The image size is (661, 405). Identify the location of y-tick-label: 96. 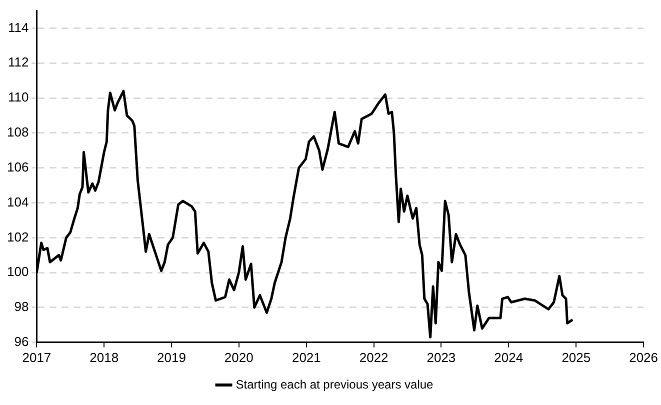
(21, 341).